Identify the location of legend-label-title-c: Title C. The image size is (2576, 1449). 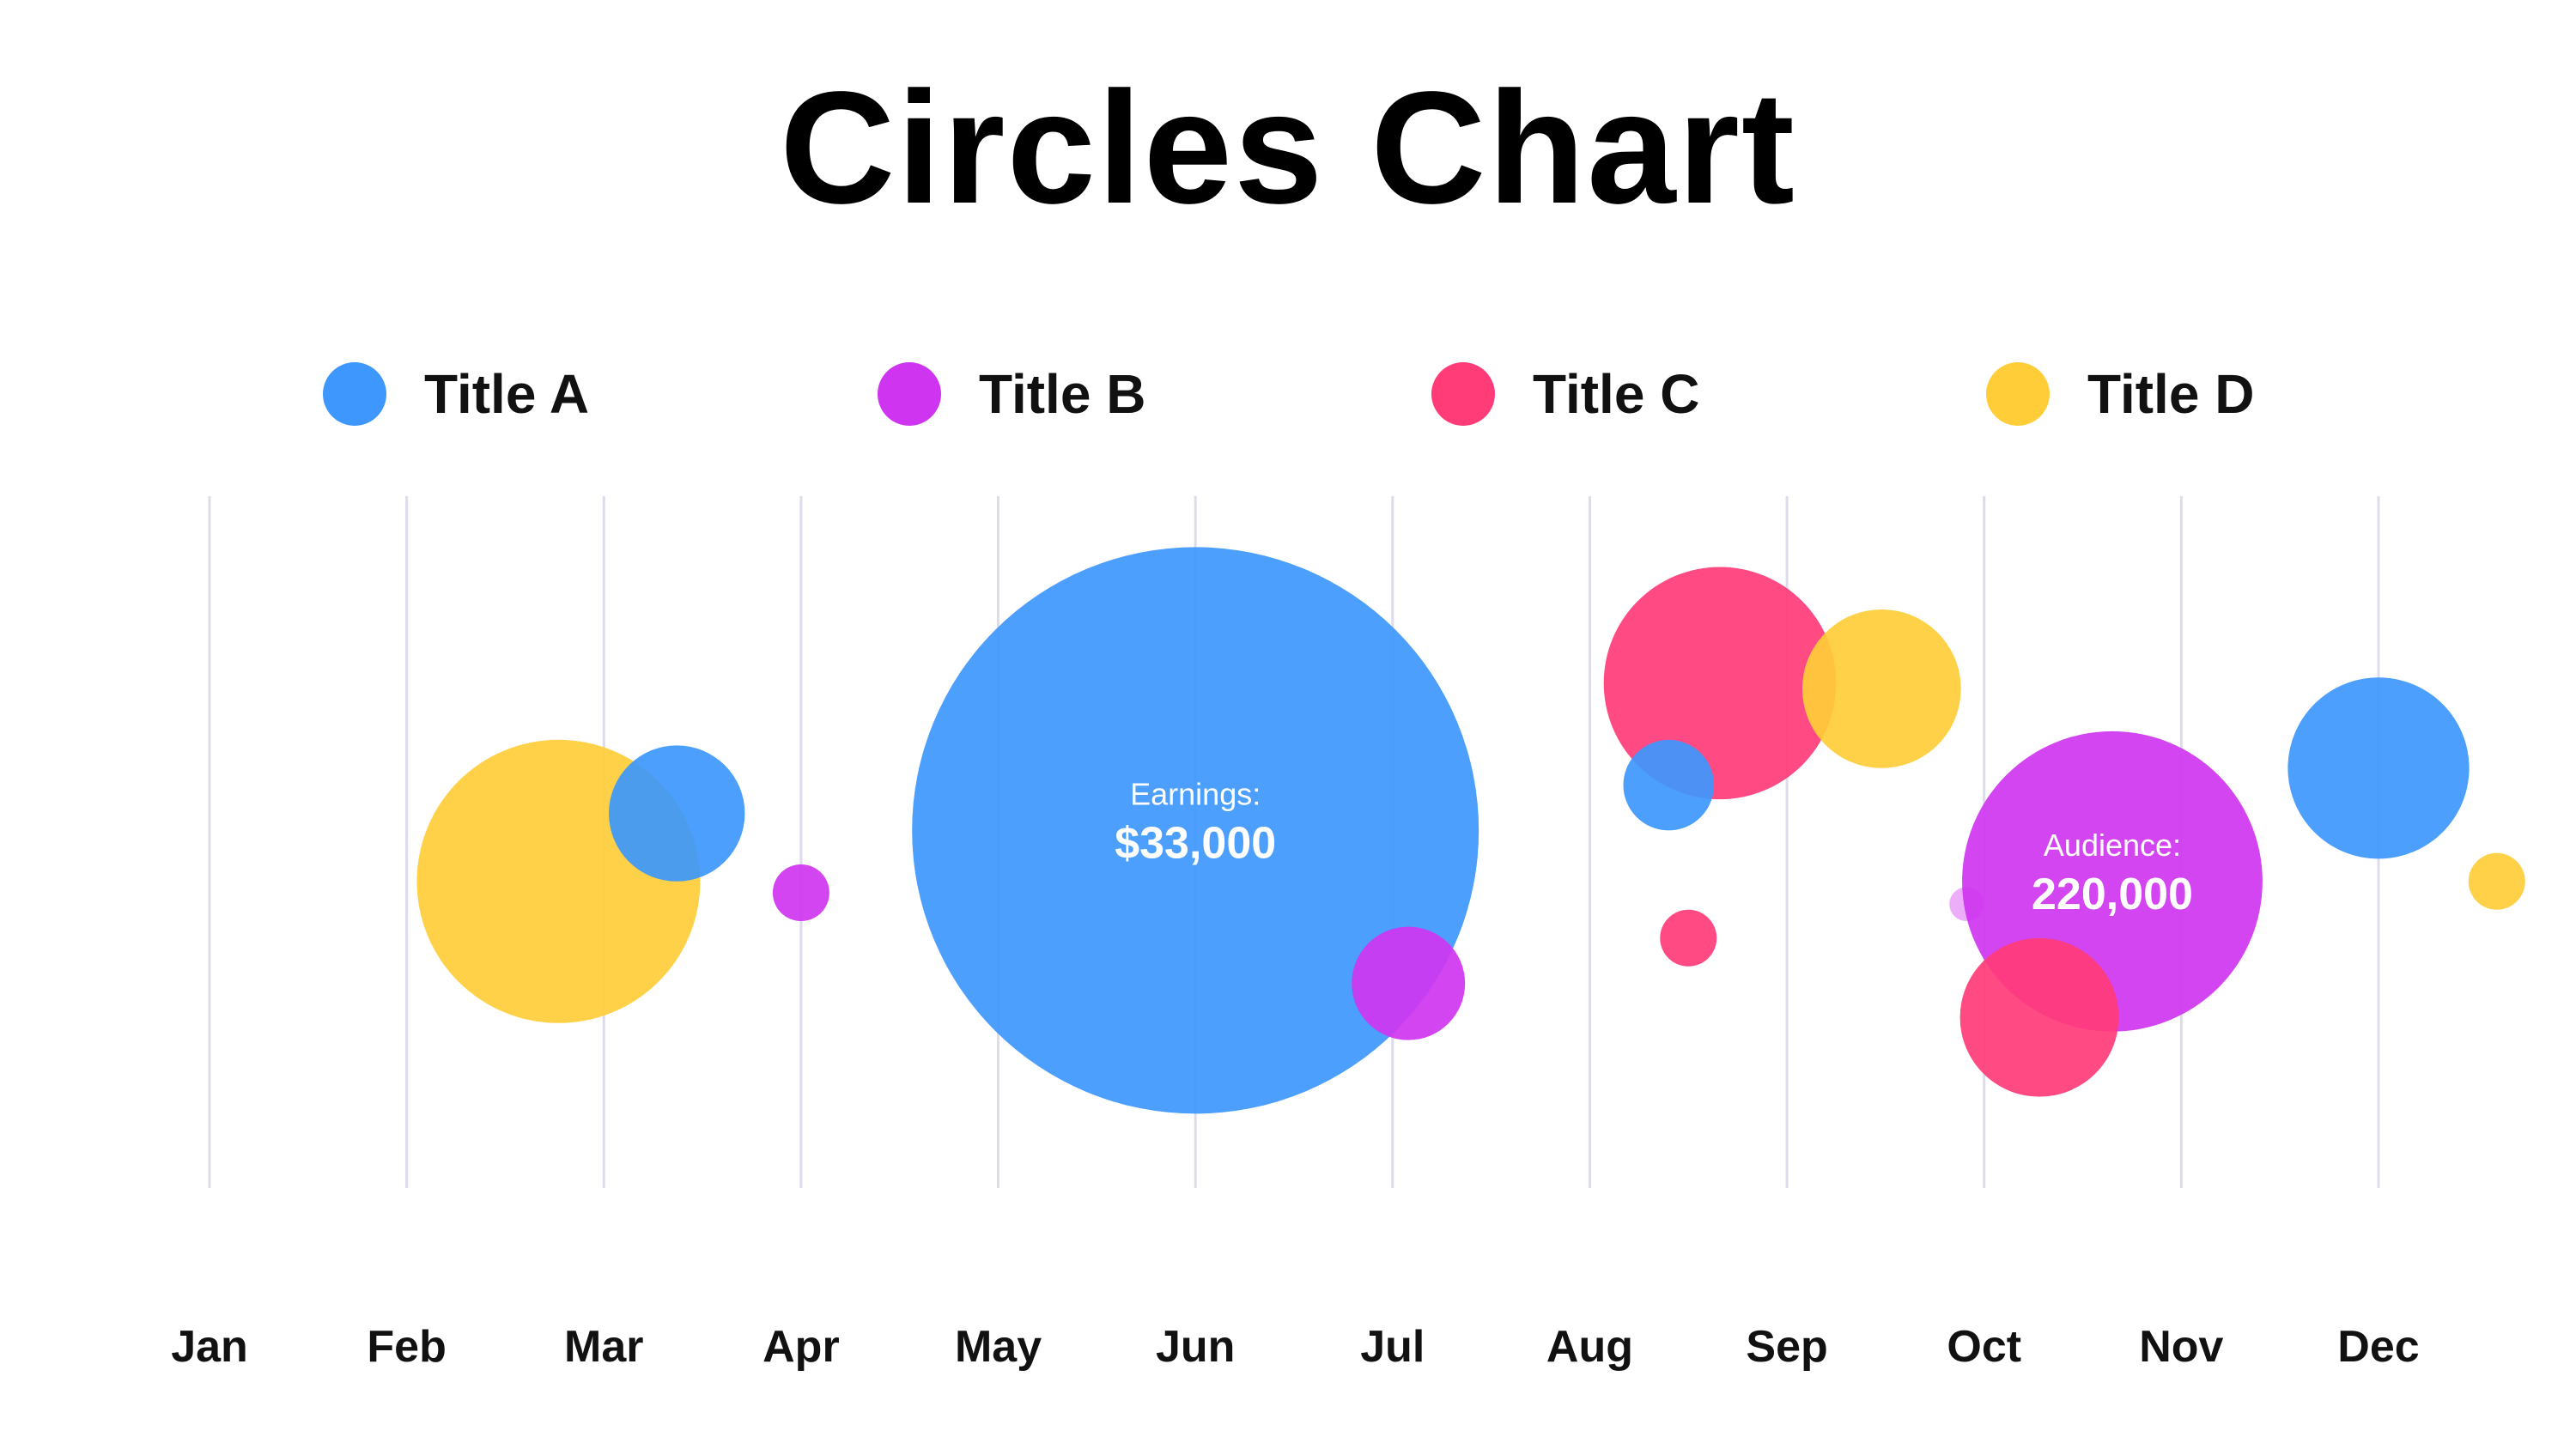
(1616, 394).